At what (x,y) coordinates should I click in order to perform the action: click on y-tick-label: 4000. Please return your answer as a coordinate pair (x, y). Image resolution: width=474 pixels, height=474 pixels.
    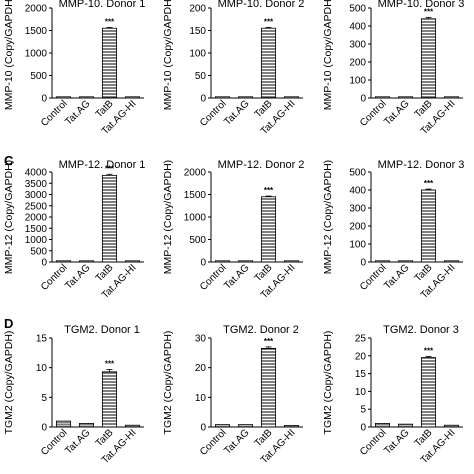
    Looking at the image, I should click on (36, 173).